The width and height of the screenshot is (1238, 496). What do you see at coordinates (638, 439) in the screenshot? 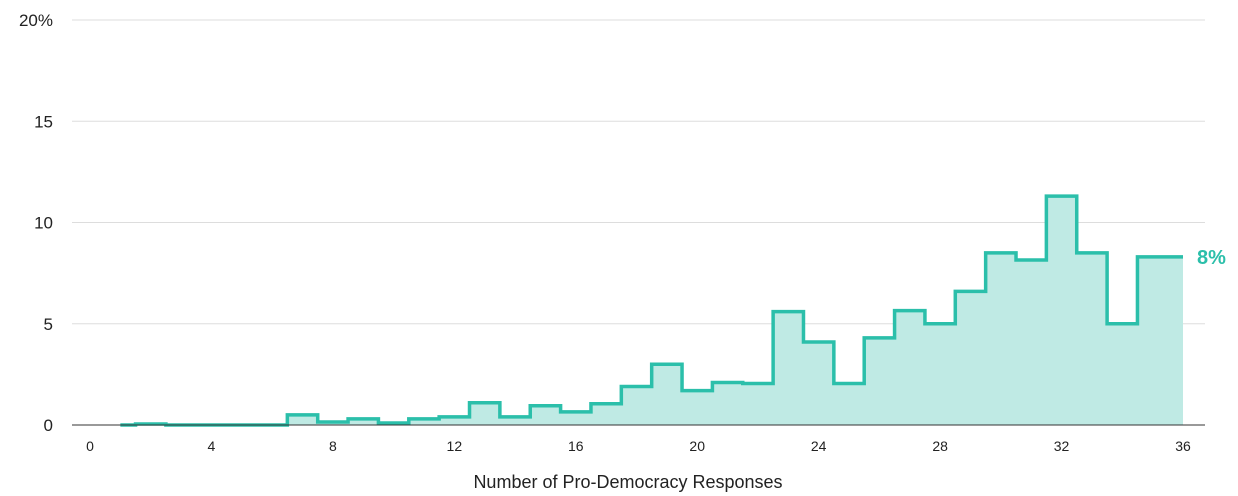
I see `x-axis: 0 4 8 12 16 20 24 28 32 36` at bounding box center [638, 439].